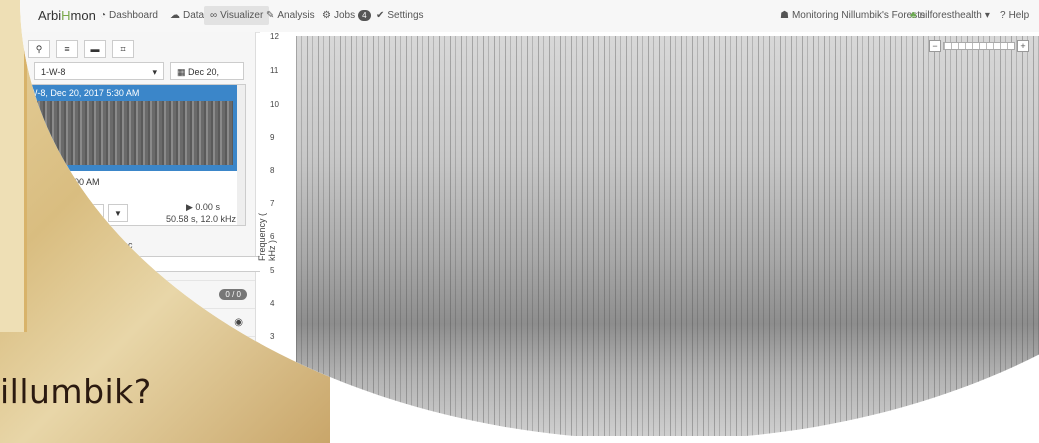 The height and width of the screenshot is (443, 1039). I want to click on question-icon: ?, so click(1003, 15).